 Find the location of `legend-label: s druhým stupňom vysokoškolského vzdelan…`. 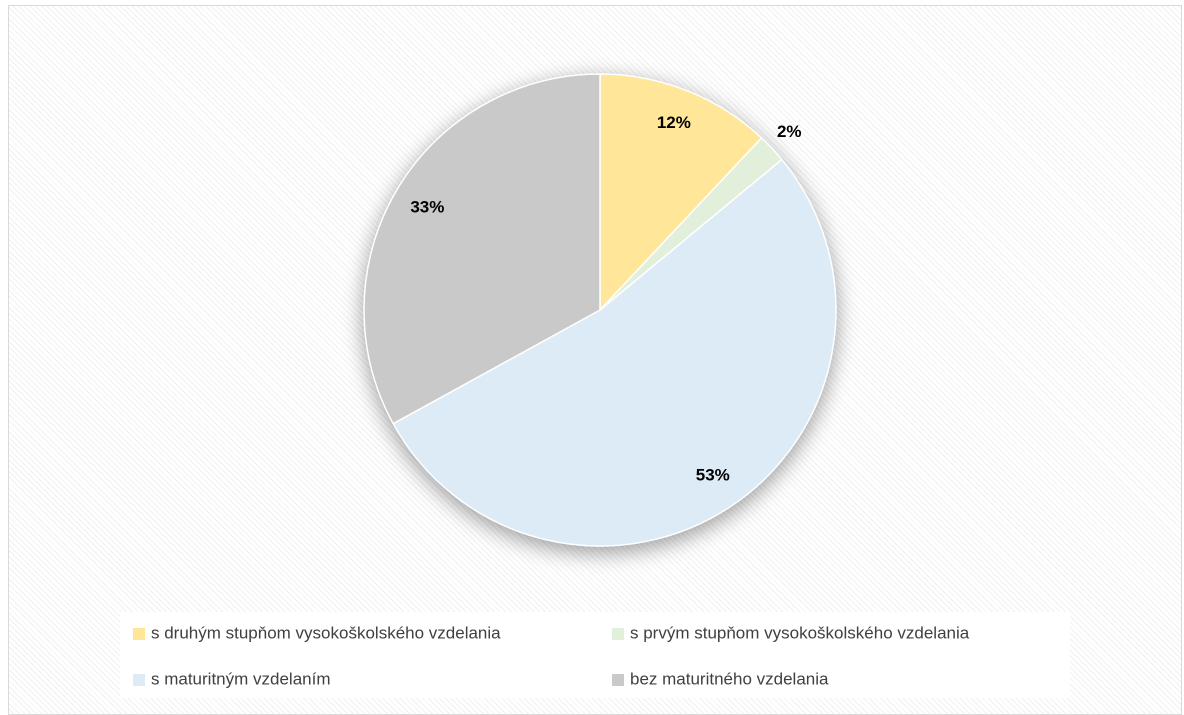

legend-label: s druhým stupňom vysokoškolského vzdelan… is located at coordinates (326, 632).